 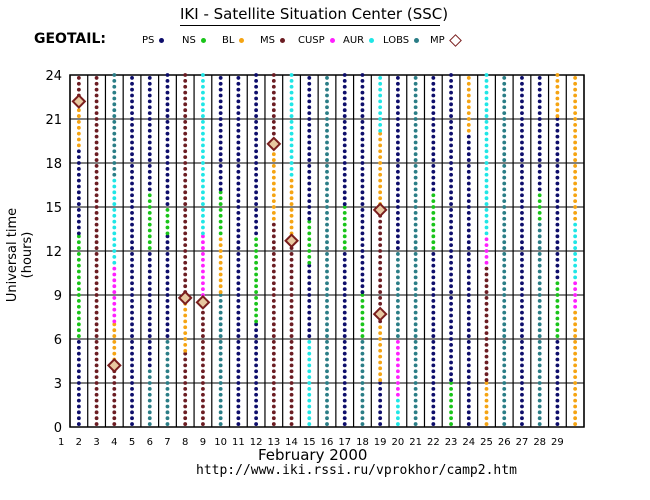 I want to click on region-dot-cusp, so click(x=114, y=303).